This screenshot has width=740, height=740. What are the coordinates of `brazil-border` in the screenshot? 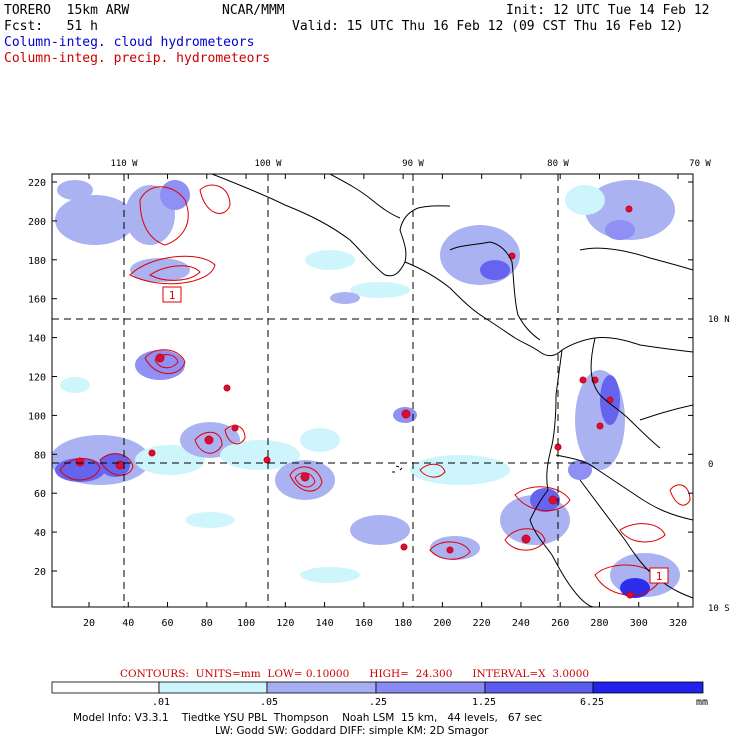 It's located at (666, 412).